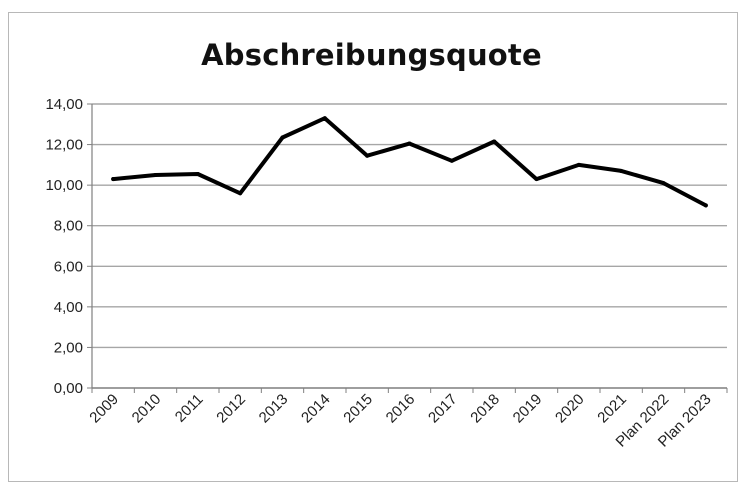  Describe the element at coordinates (231, 409) in the screenshot. I see `x-tick-label: 2012` at that location.